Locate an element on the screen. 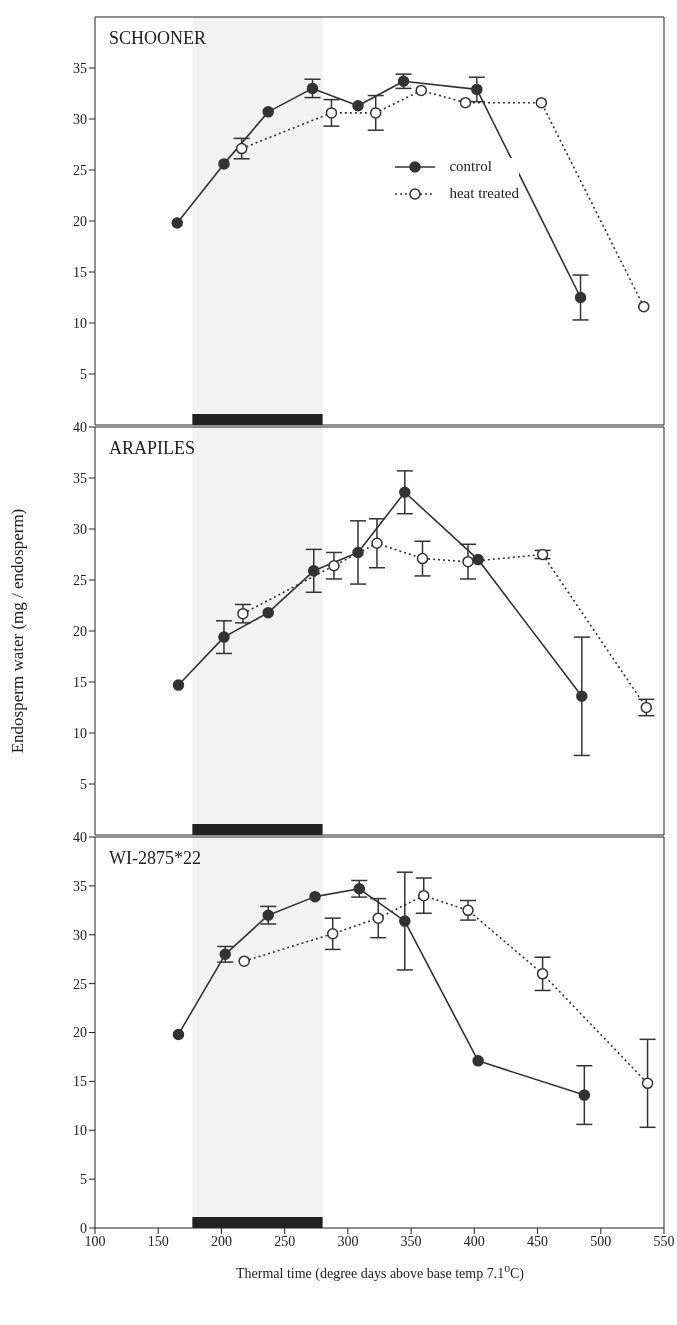 The image size is (677, 1325). x-tick-label: 350 is located at coordinates (411, 1241).